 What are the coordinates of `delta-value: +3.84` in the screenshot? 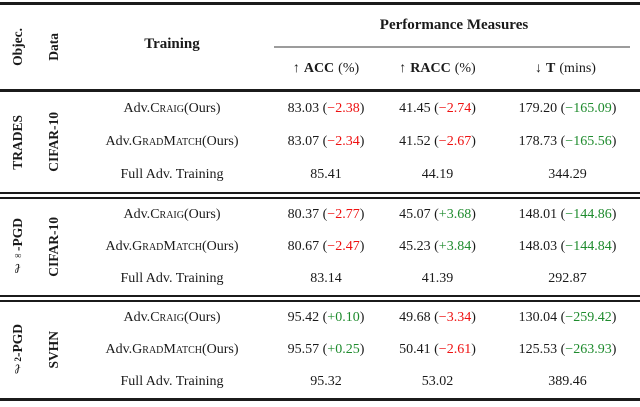 It's located at (455, 246).